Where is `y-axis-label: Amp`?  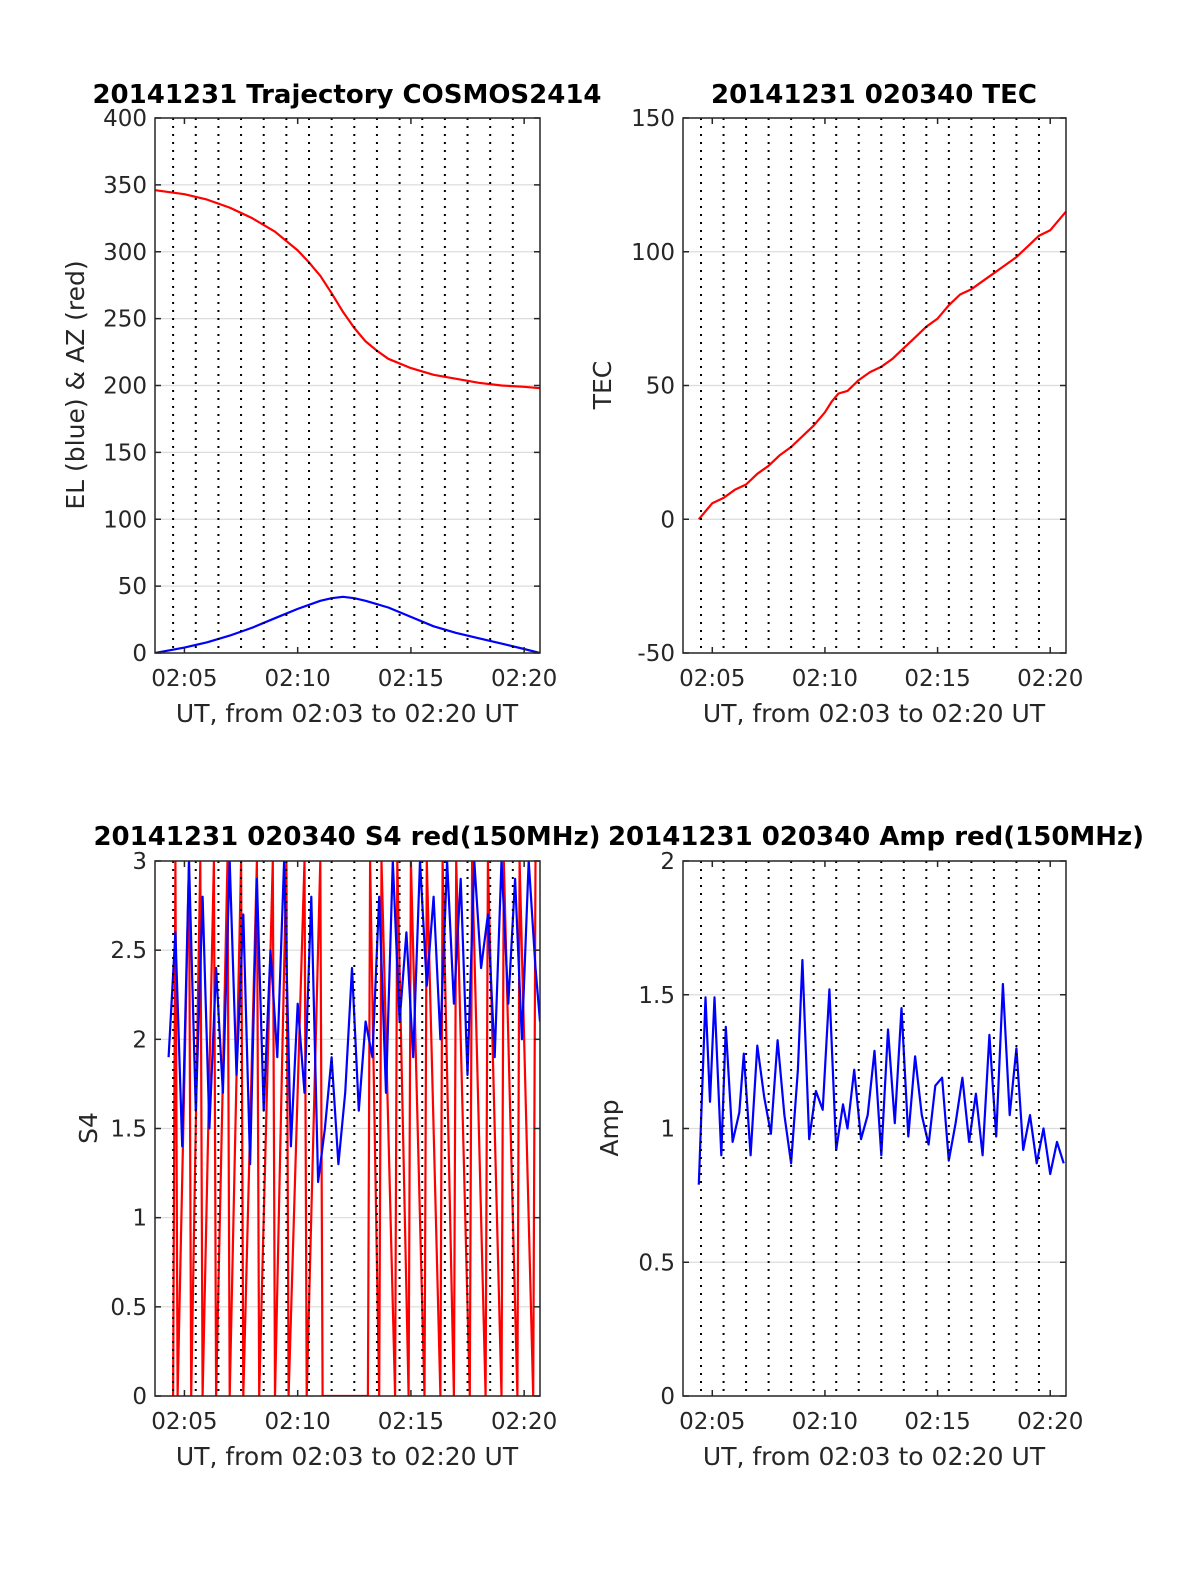 y-axis-label: Amp is located at coordinates (609, 1127).